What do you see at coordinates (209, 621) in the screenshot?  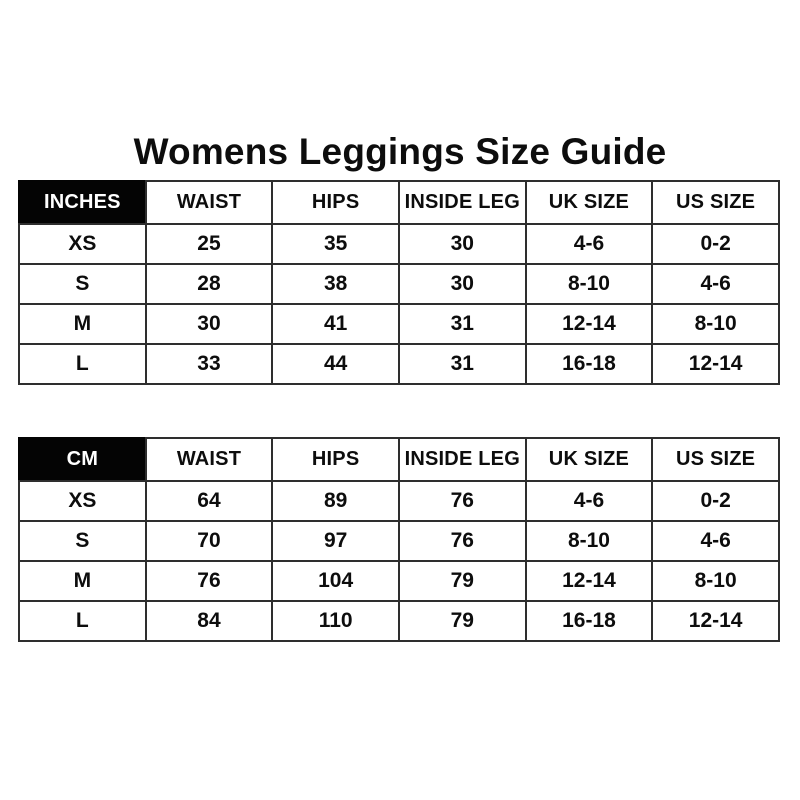 I see `waist-value: 84` at bounding box center [209, 621].